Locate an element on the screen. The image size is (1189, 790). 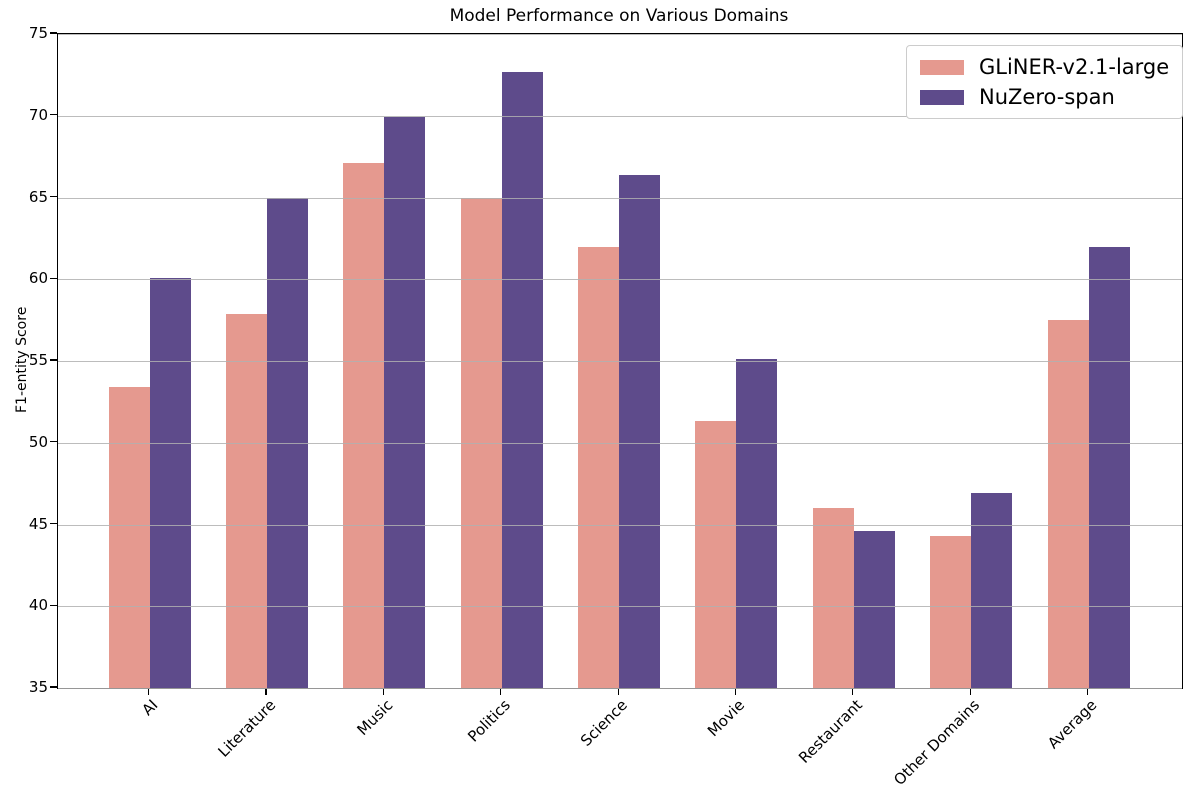
x-tick-label-restaurant: Restaurant is located at coordinates (830, 731).